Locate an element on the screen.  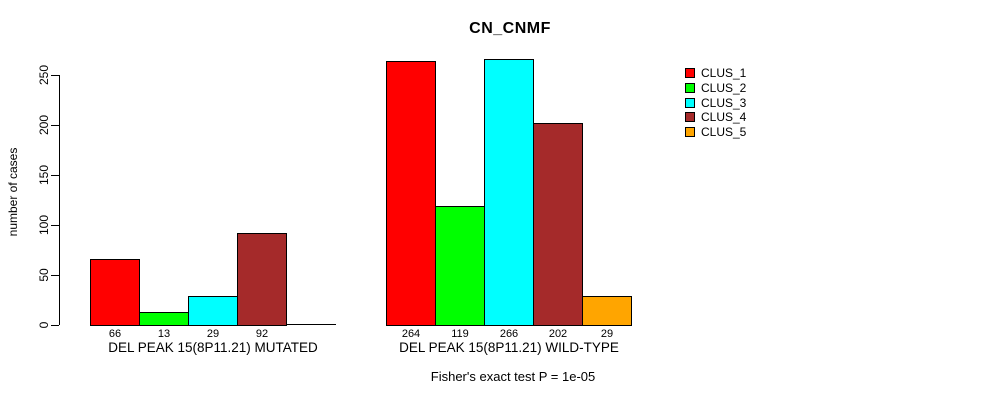
legend: CLUS_1 CLUS_2 CLUS_3 CLUS_4 CLUS_5 is located at coordinates (715, 102).